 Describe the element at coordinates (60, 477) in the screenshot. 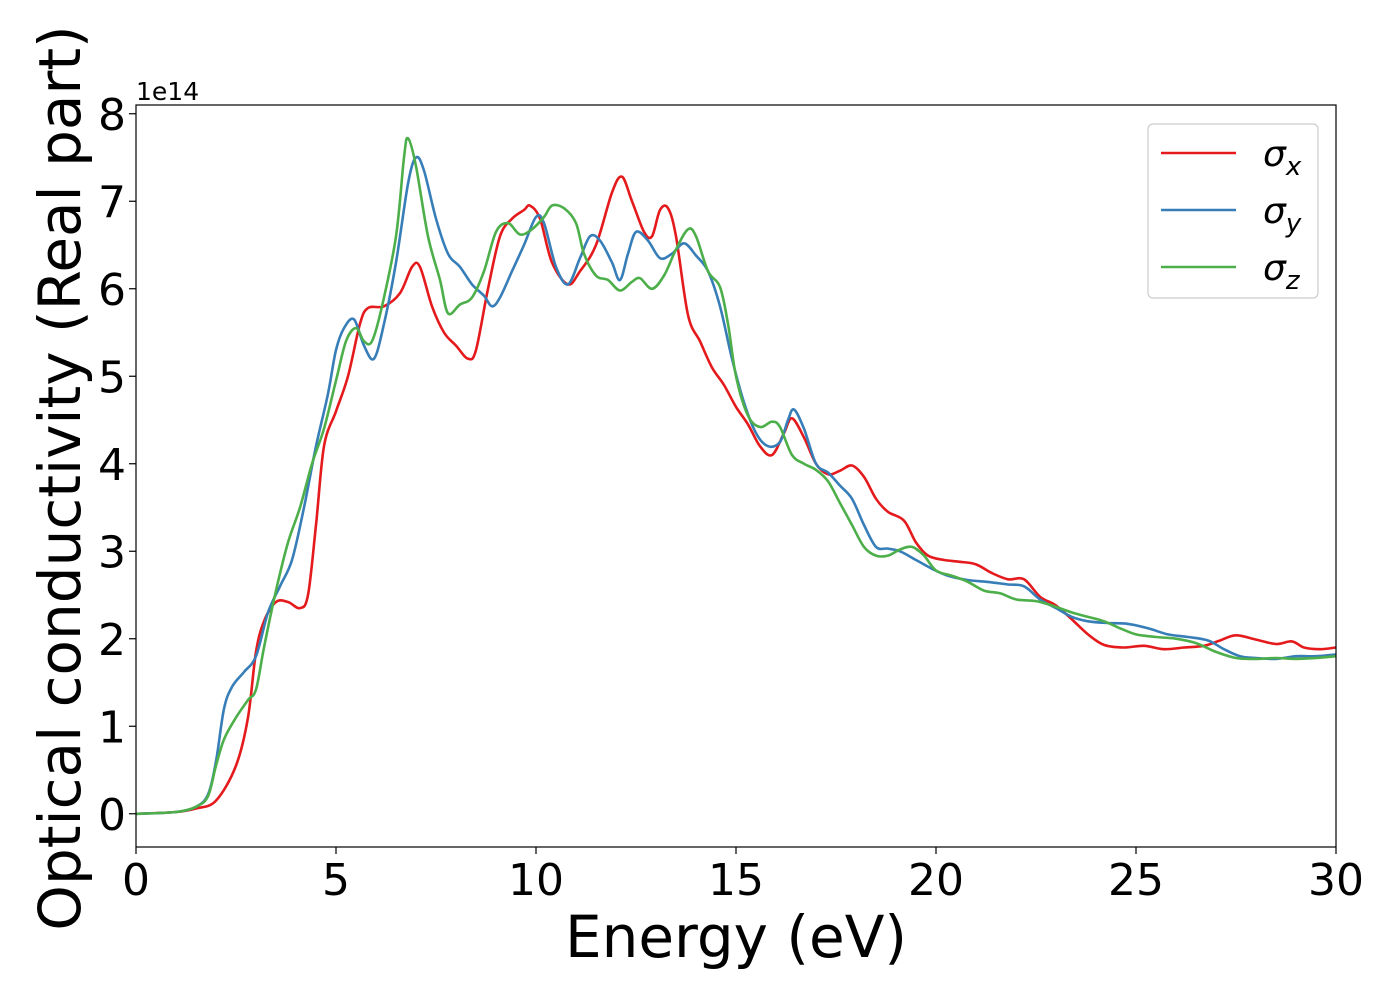

I see `y-axis-label: Optical conductivity (Real part)` at that location.